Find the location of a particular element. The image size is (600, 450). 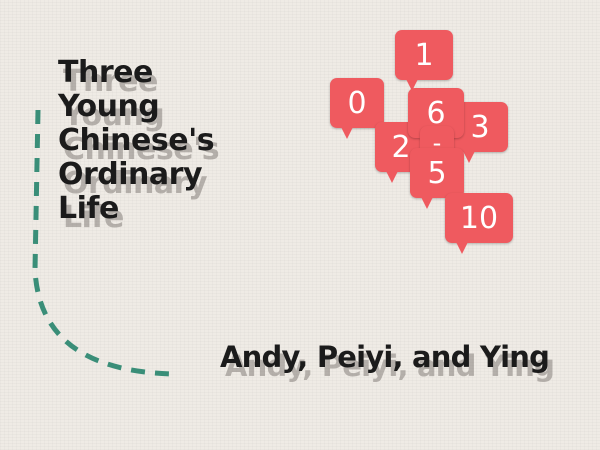

title-line: Life is located at coordinates (88, 208).